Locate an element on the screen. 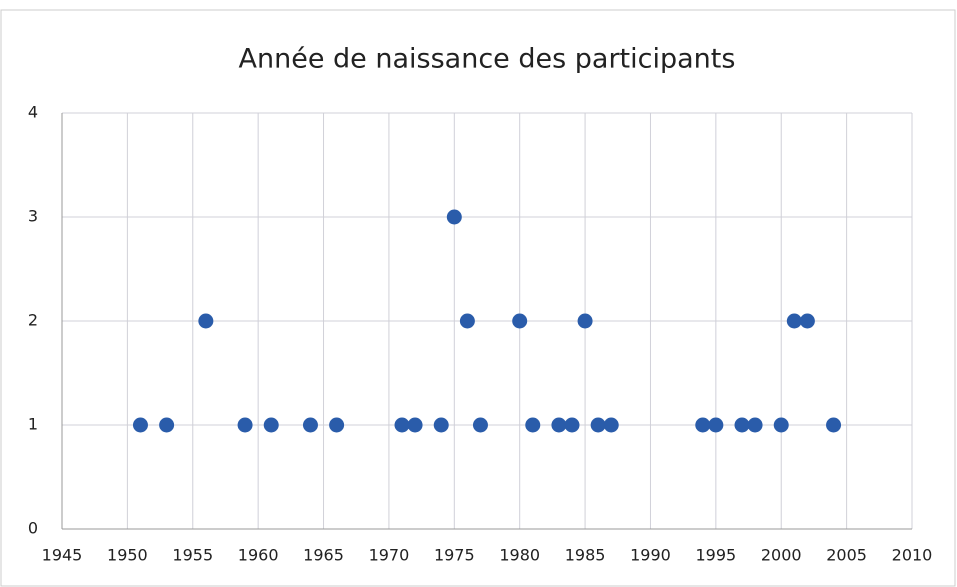 The image size is (957, 587). y-tick-label: 2 is located at coordinates (33, 320).